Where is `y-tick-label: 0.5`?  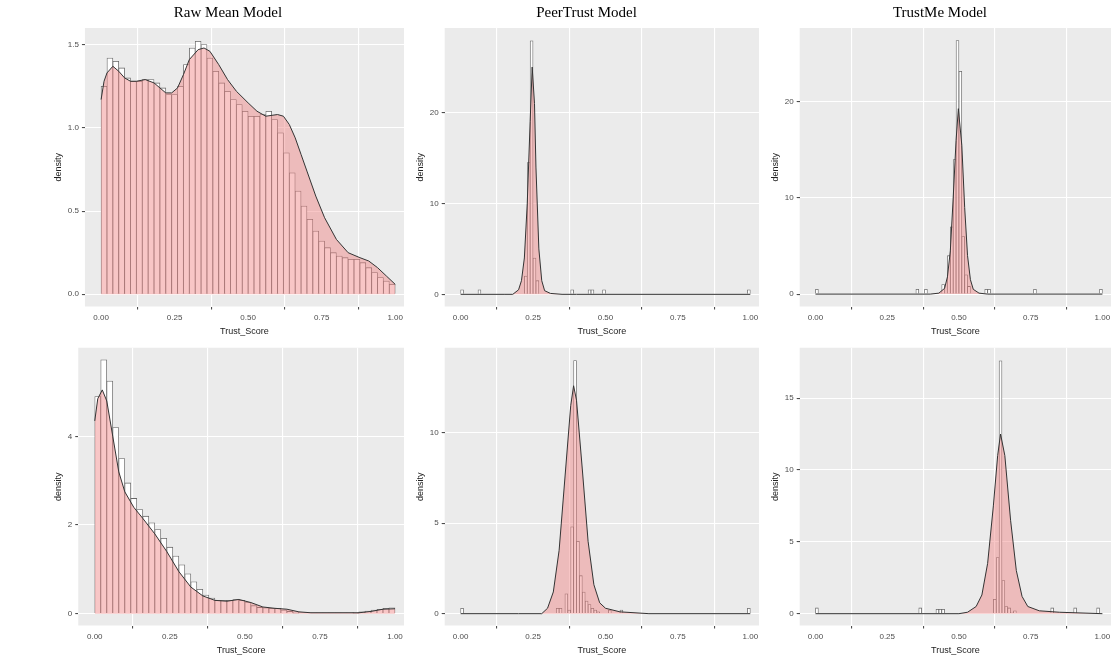 y-tick-label: 0.5 is located at coordinates (73, 211).